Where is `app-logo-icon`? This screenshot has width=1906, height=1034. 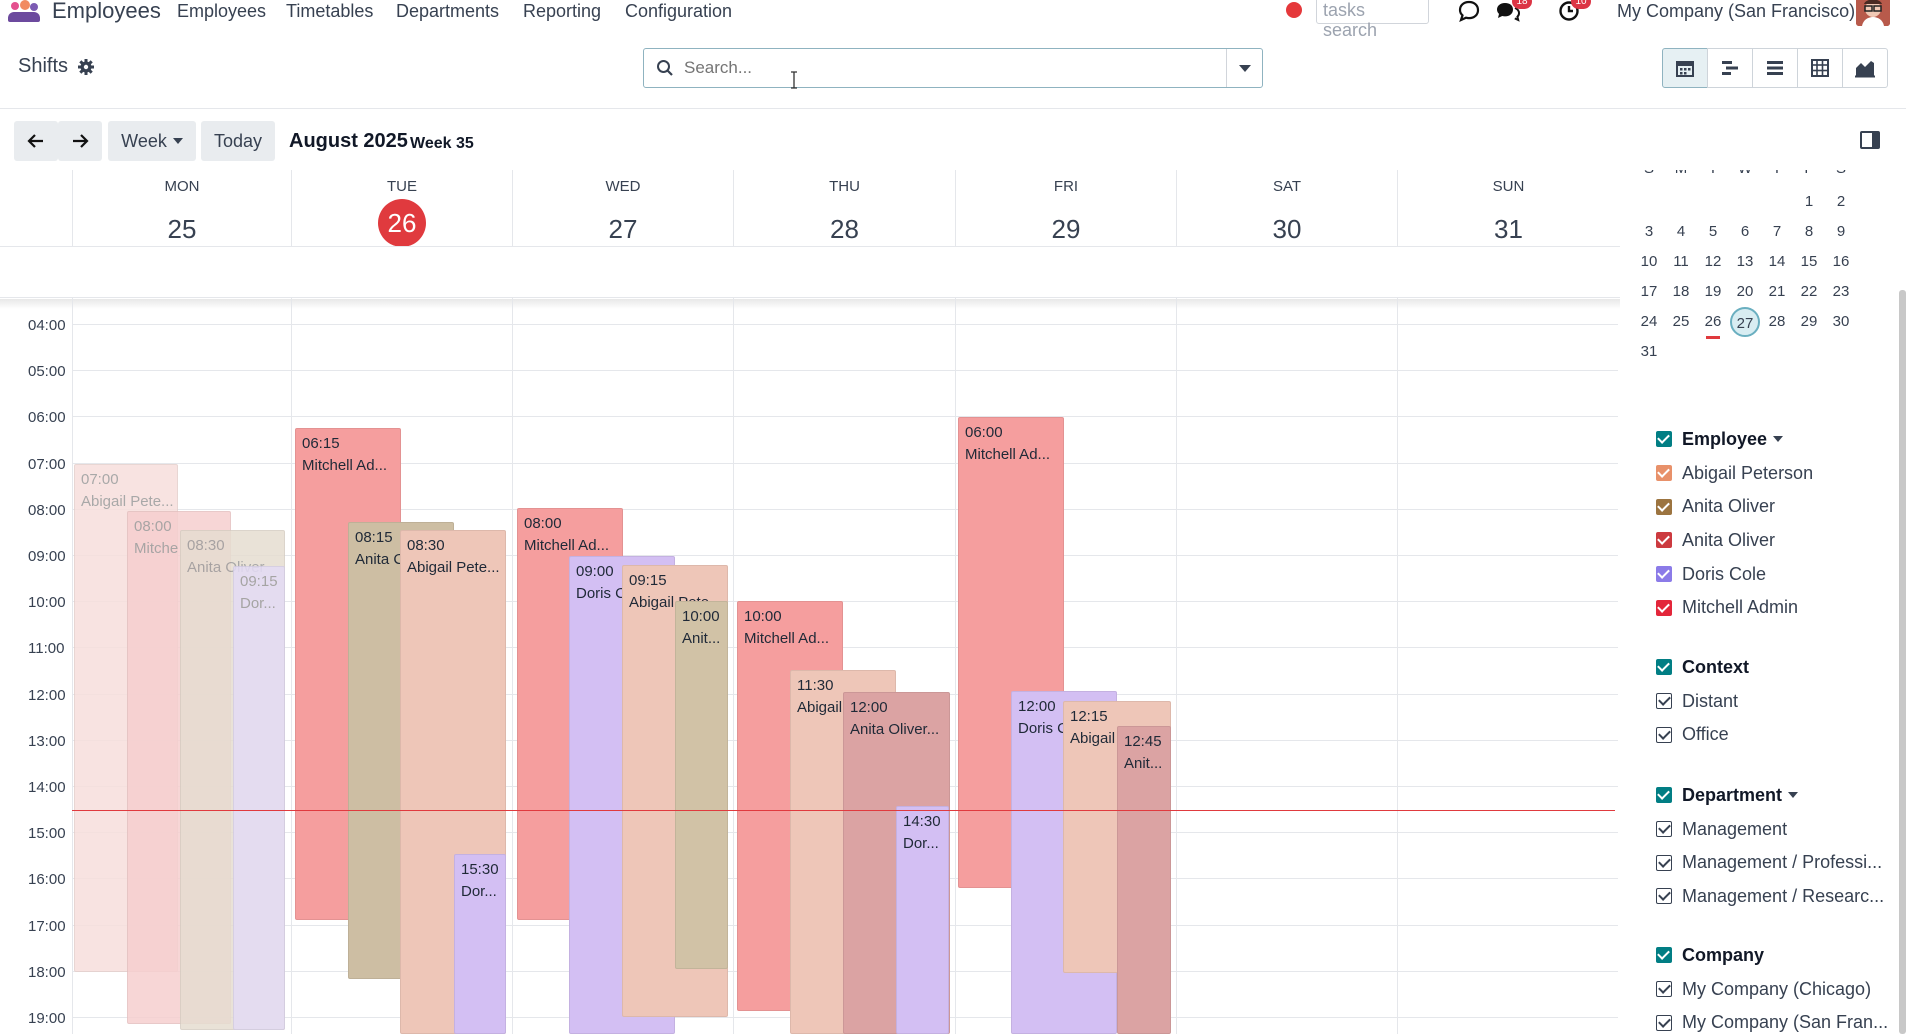
app-logo-icon is located at coordinates (24, 11).